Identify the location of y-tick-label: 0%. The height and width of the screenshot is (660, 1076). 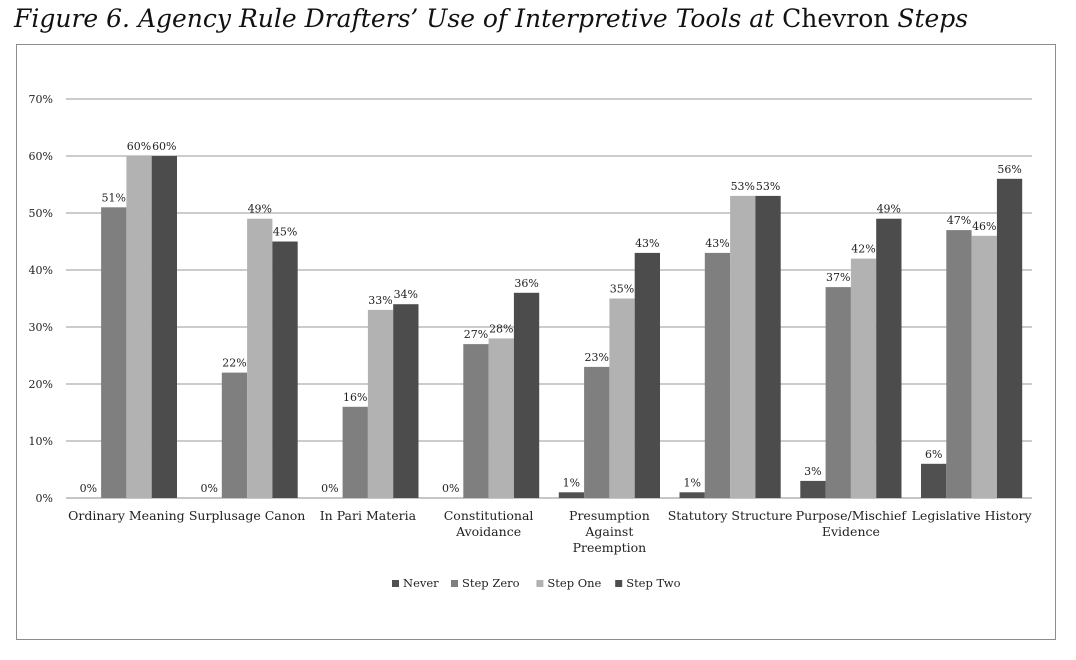
(44, 498).